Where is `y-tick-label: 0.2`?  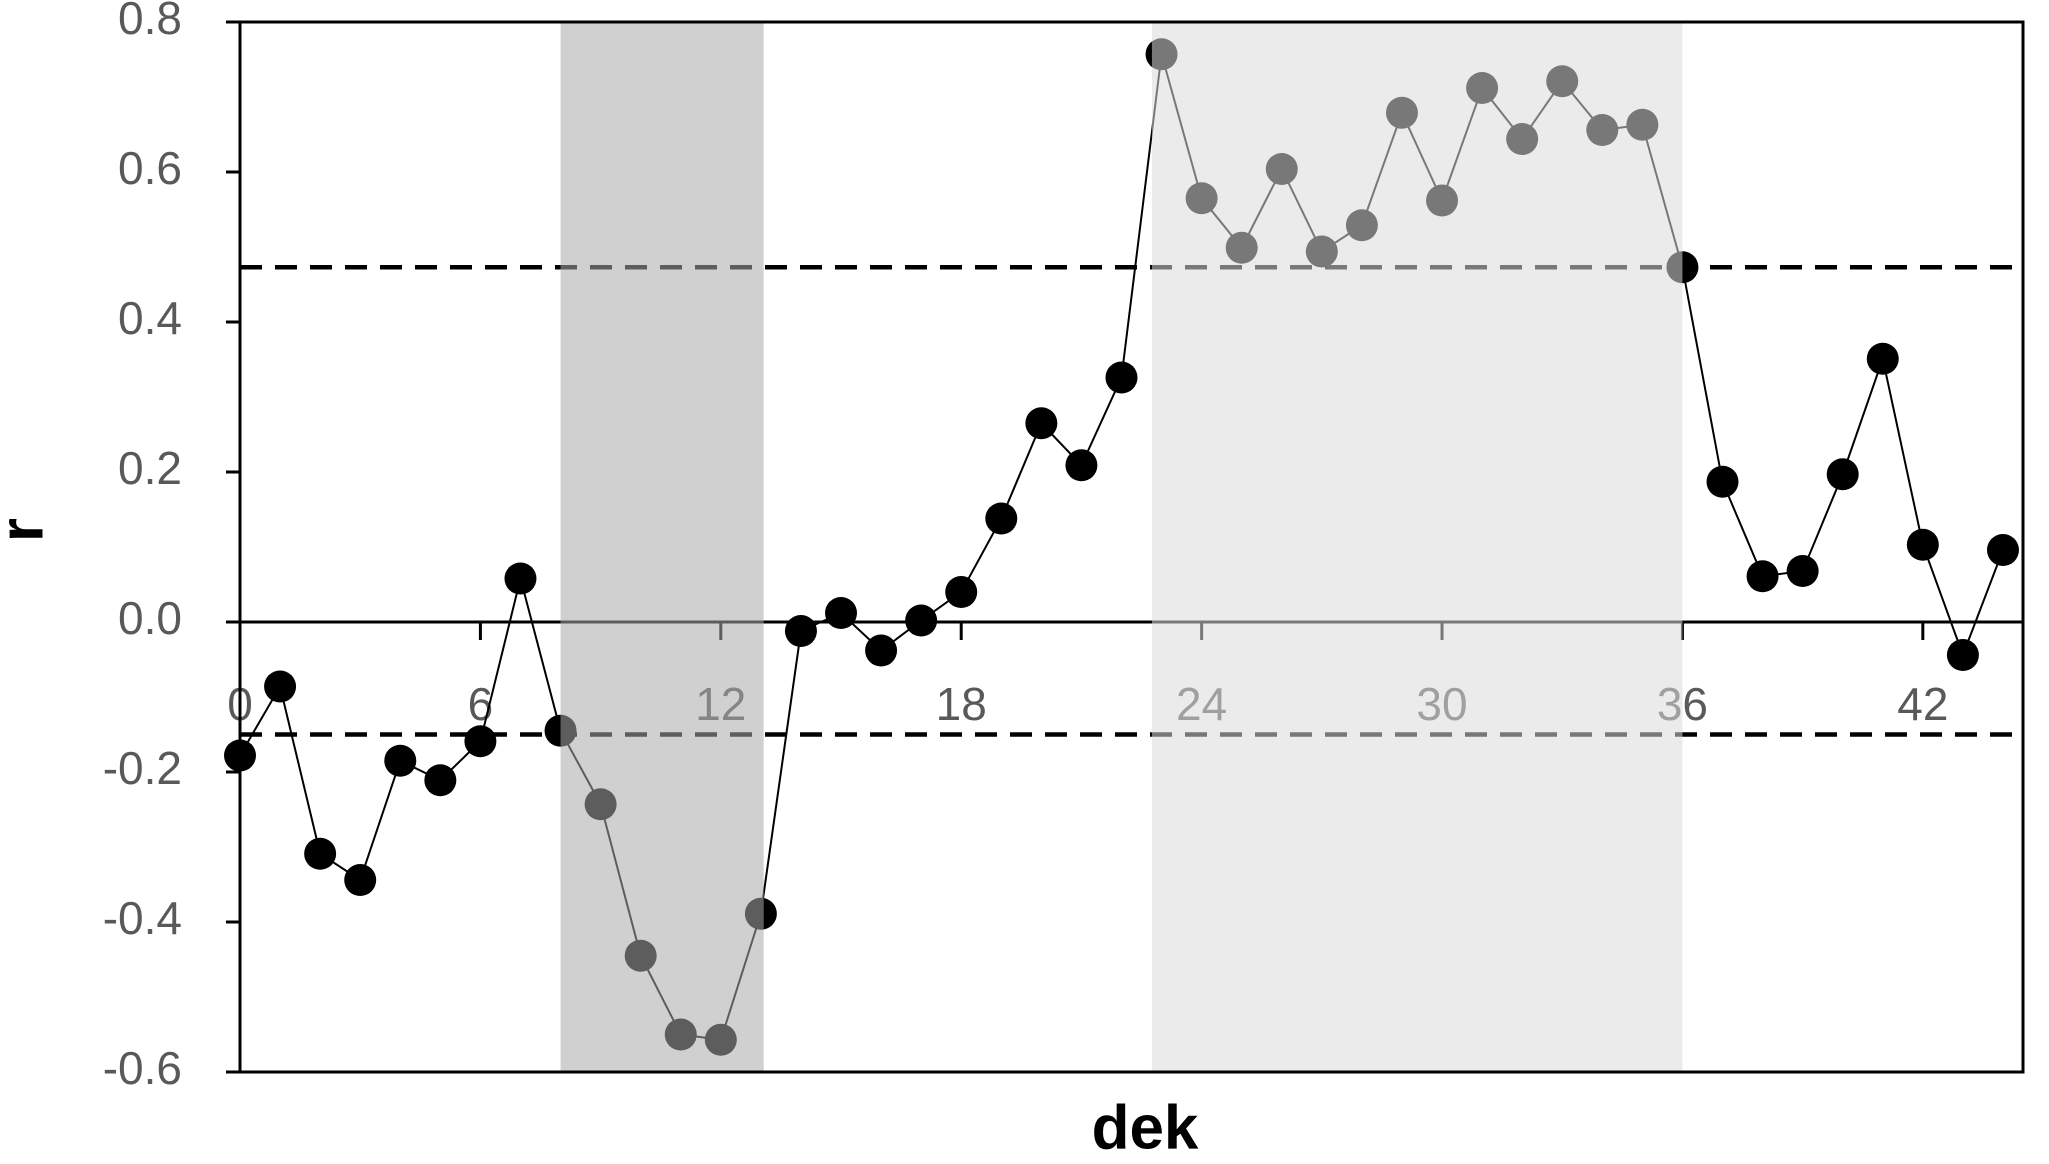
y-tick-label: 0.2 is located at coordinates (150, 468).